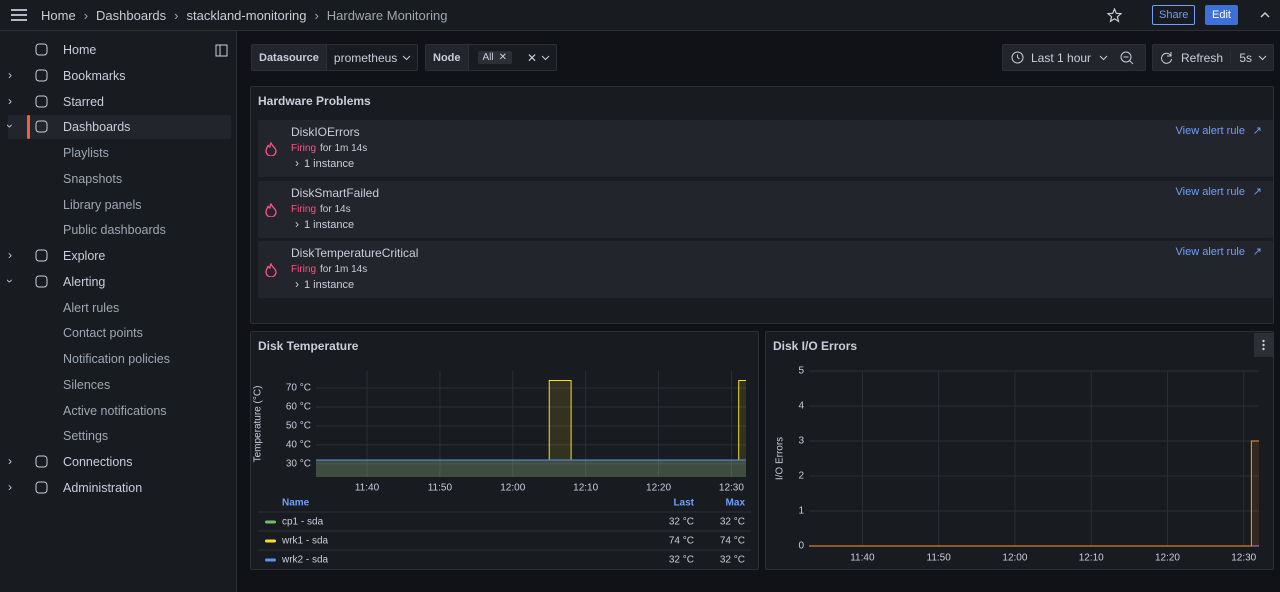  I want to click on nav-subitem: Settings, so click(119, 436).